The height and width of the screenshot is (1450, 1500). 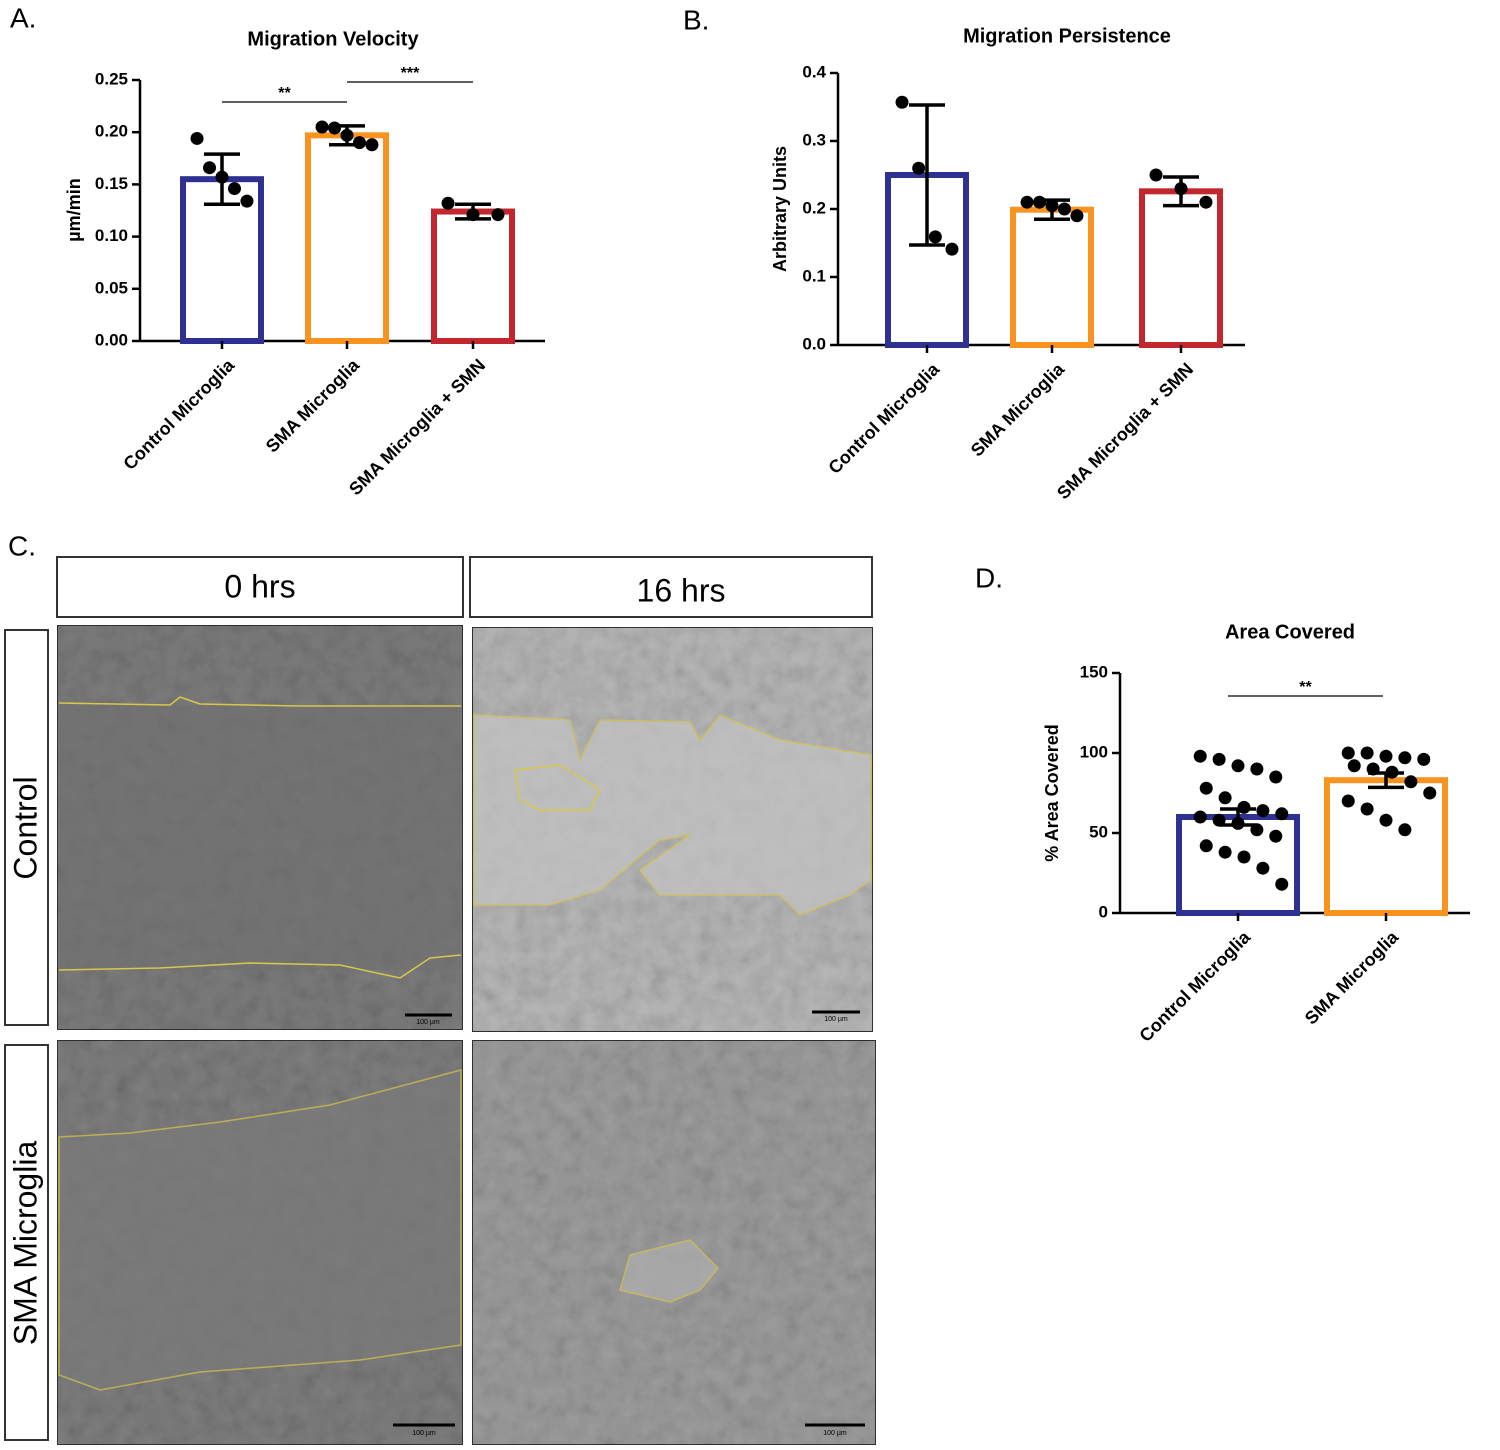 What do you see at coordinates (814, 139) in the screenshot?
I see `y-tick-label: 0.3` at bounding box center [814, 139].